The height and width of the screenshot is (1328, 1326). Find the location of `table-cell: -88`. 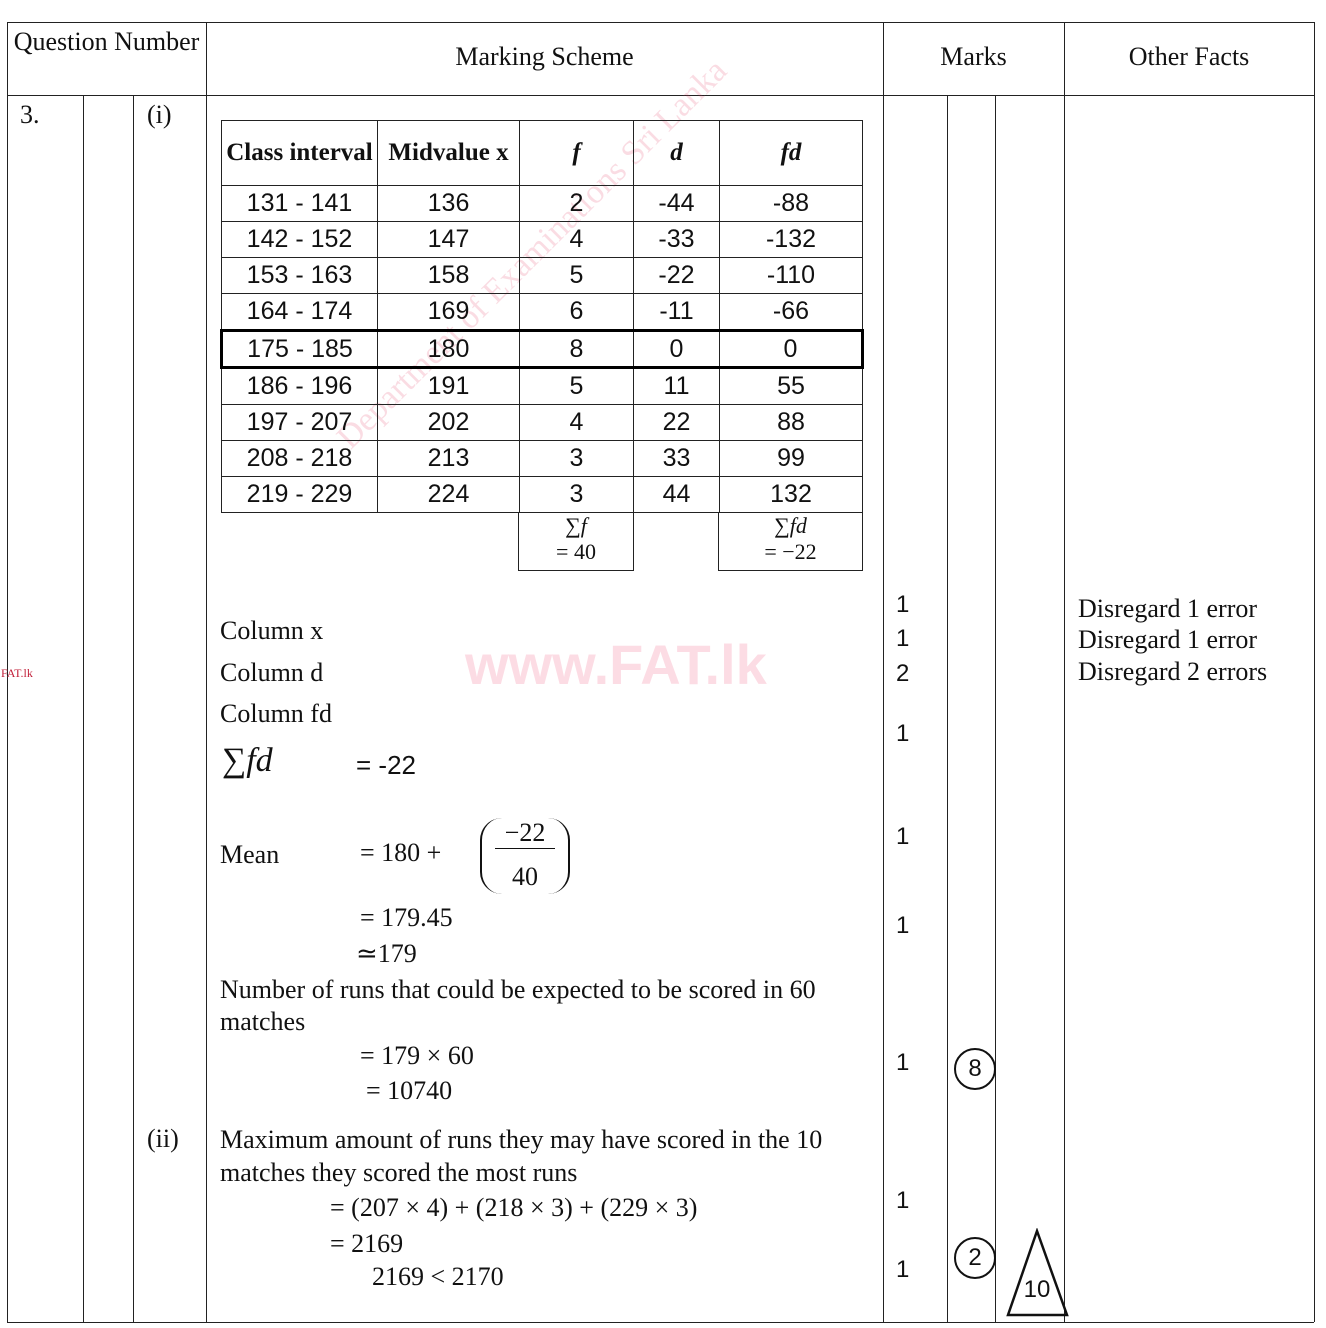

table-cell: -88 is located at coordinates (791, 203).